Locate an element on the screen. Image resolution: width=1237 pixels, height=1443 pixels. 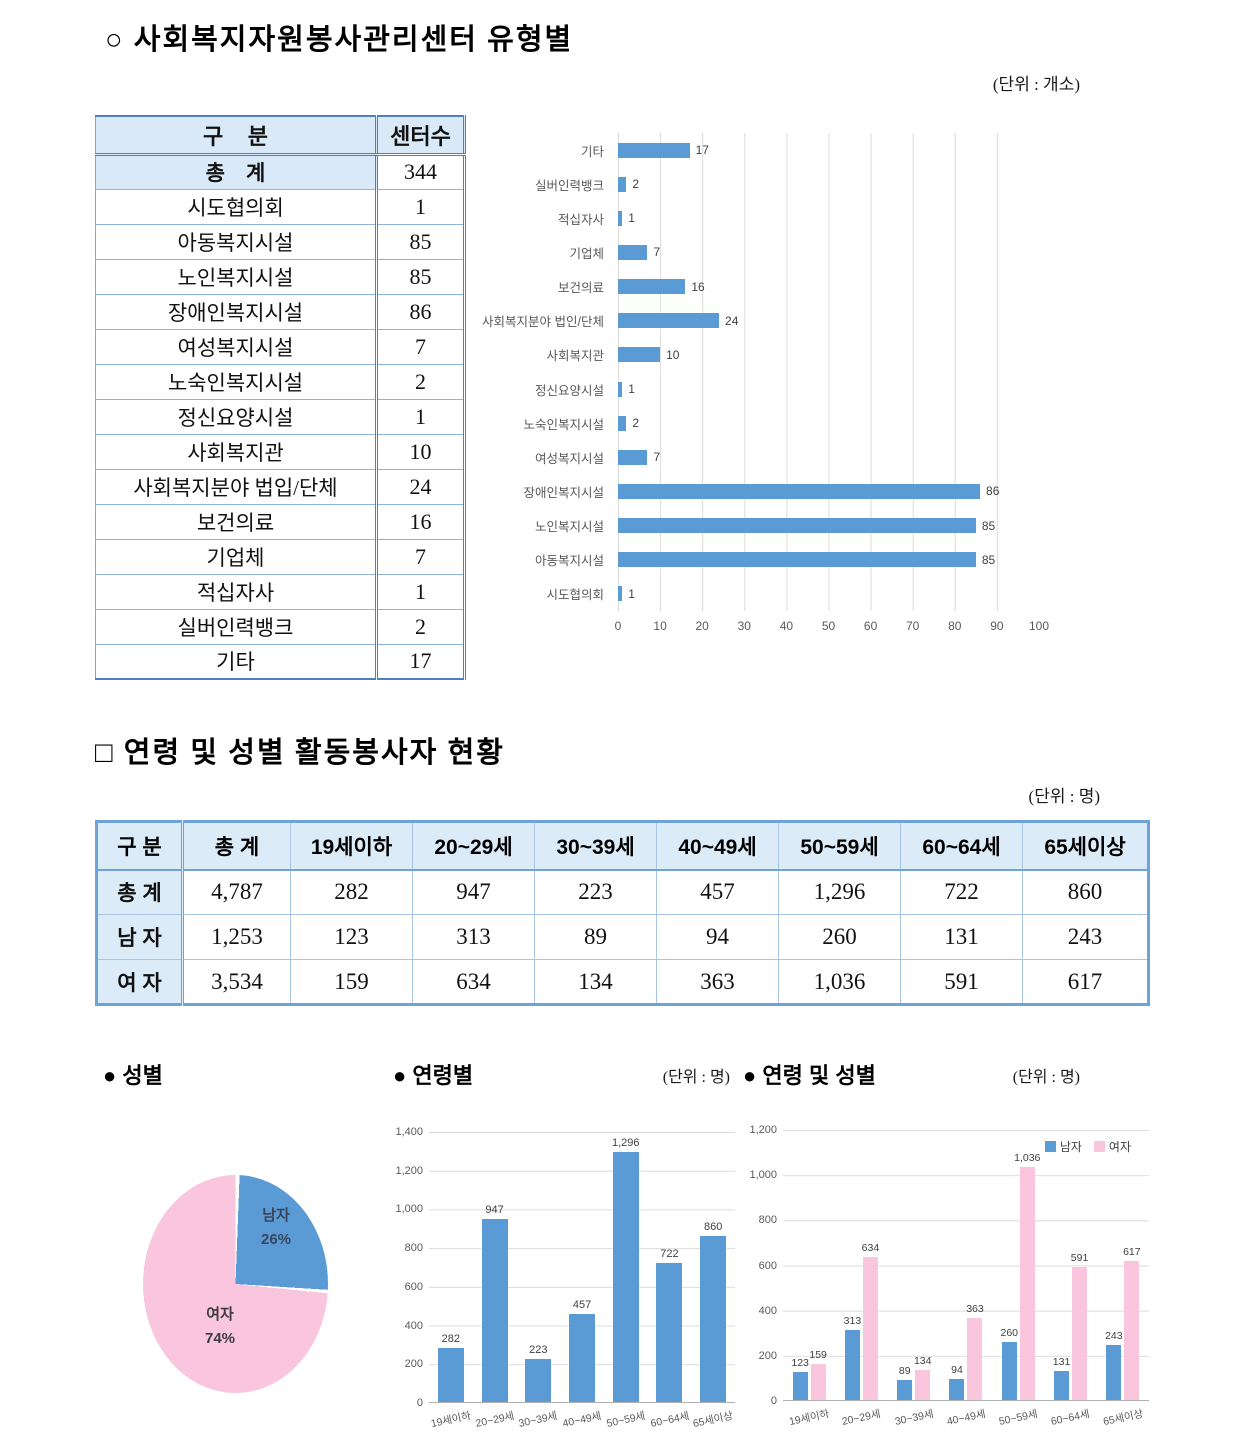
vbar-column: 282 is located at coordinates (451, 1267).